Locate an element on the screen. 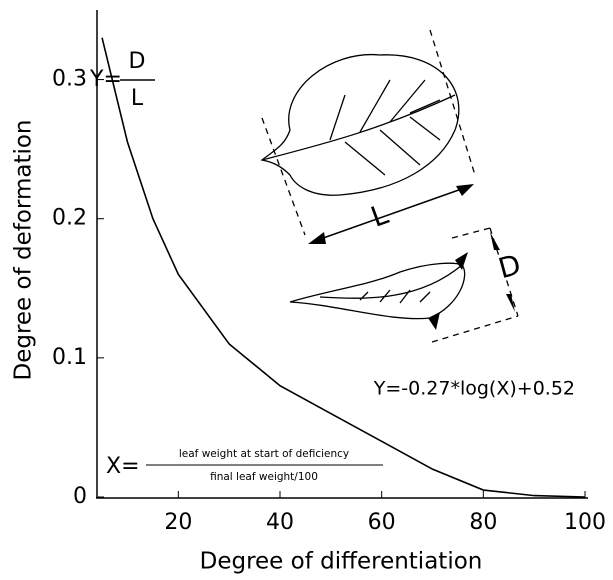 The image size is (613, 580). y-tick-label: 0.3 is located at coordinates (69, 79).